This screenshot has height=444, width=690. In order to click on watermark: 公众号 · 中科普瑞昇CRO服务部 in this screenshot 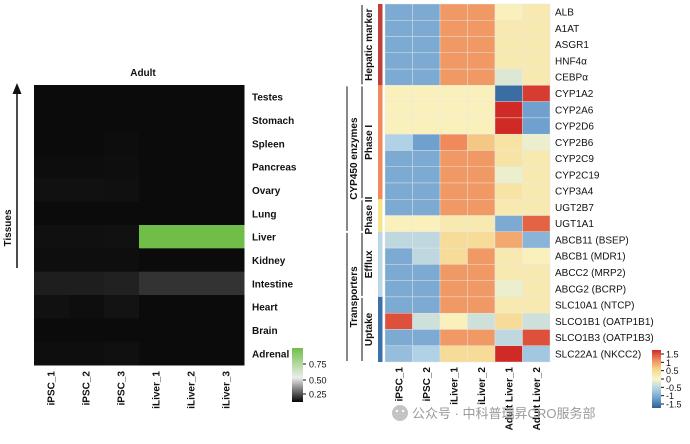, I will do `click(493, 413)`.